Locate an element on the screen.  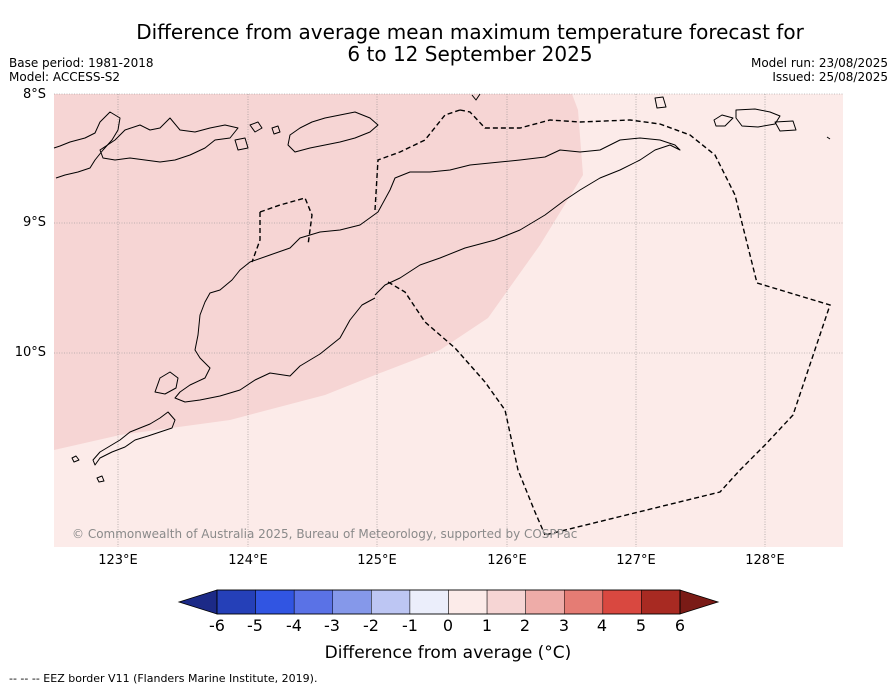
base-period: Base period: 1981-2018 is located at coordinates (81, 63).